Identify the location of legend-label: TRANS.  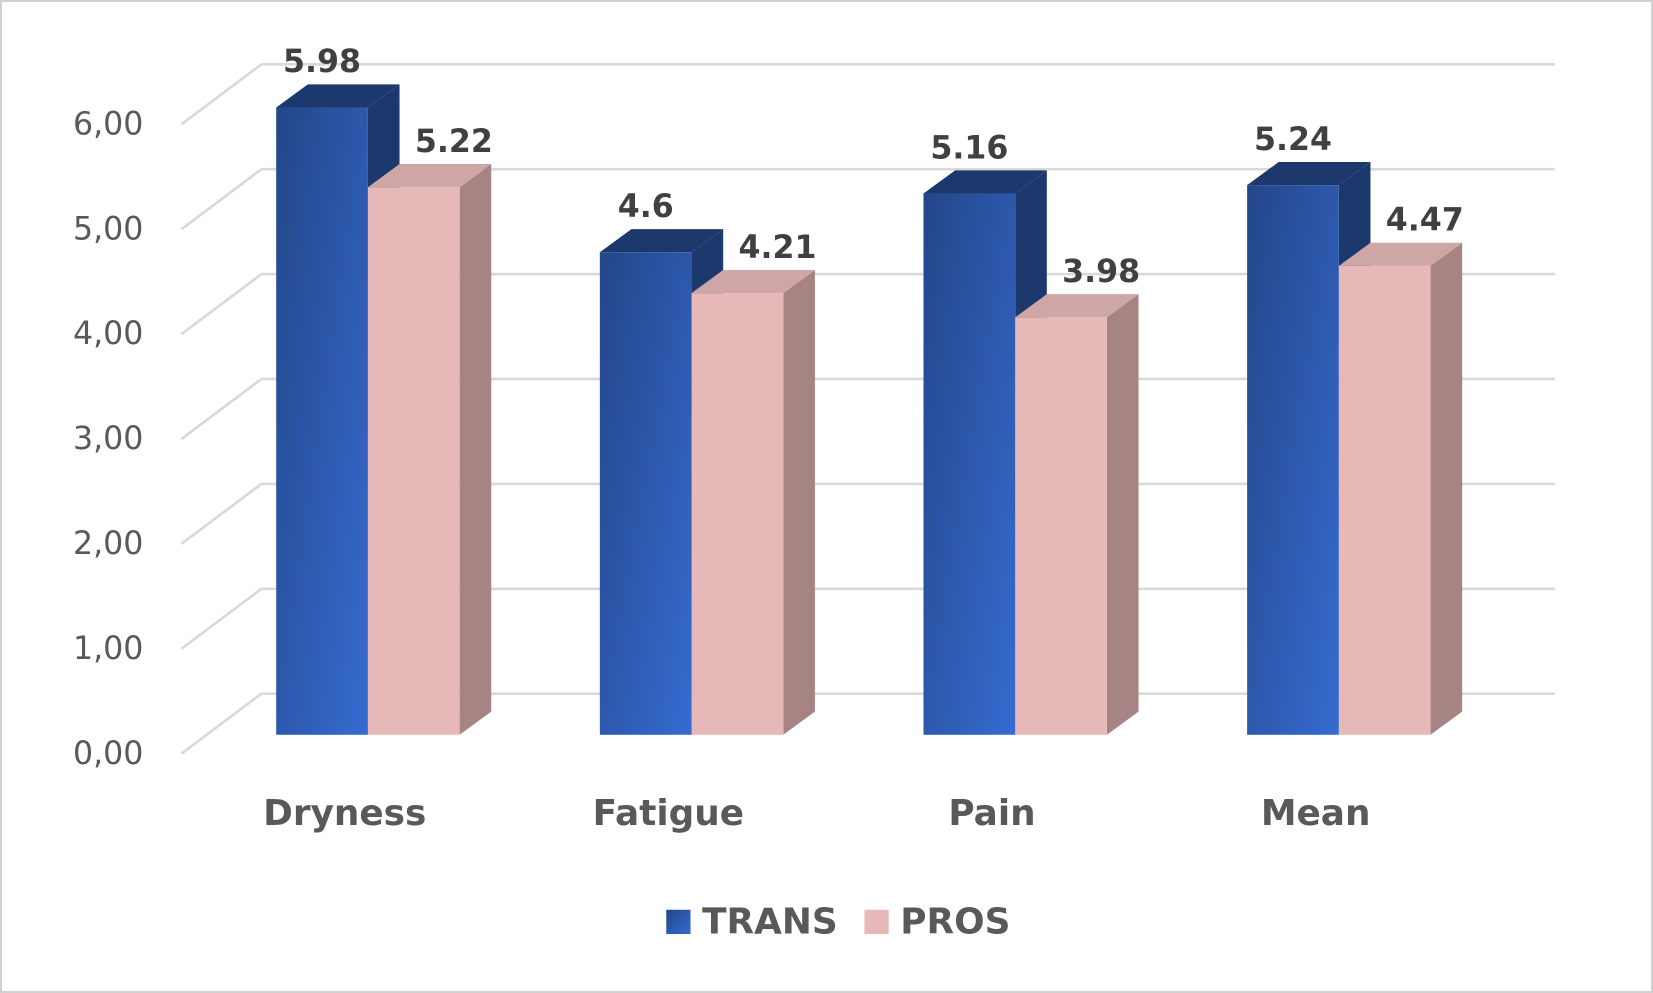
(770, 921).